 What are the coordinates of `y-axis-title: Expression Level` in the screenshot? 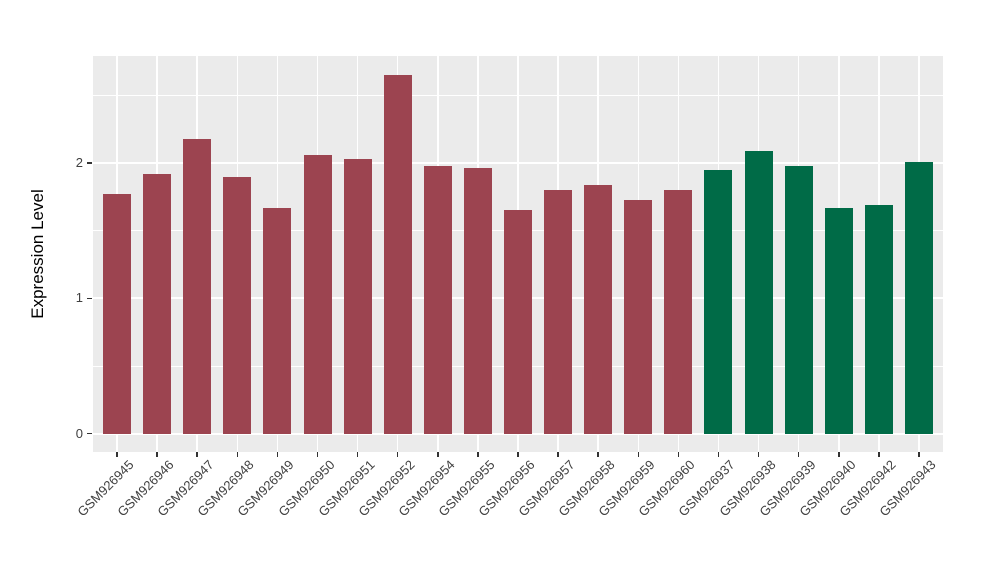 It's located at (37, 254).